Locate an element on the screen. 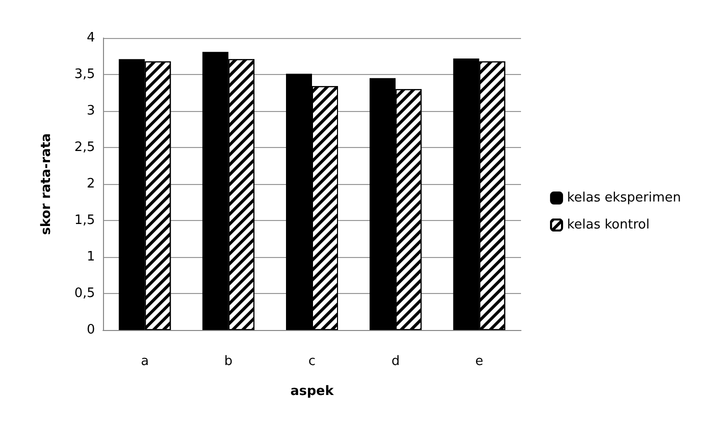 The width and height of the screenshot is (704, 423). y-tick-label: 1,5 is located at coordinates (84, 220).